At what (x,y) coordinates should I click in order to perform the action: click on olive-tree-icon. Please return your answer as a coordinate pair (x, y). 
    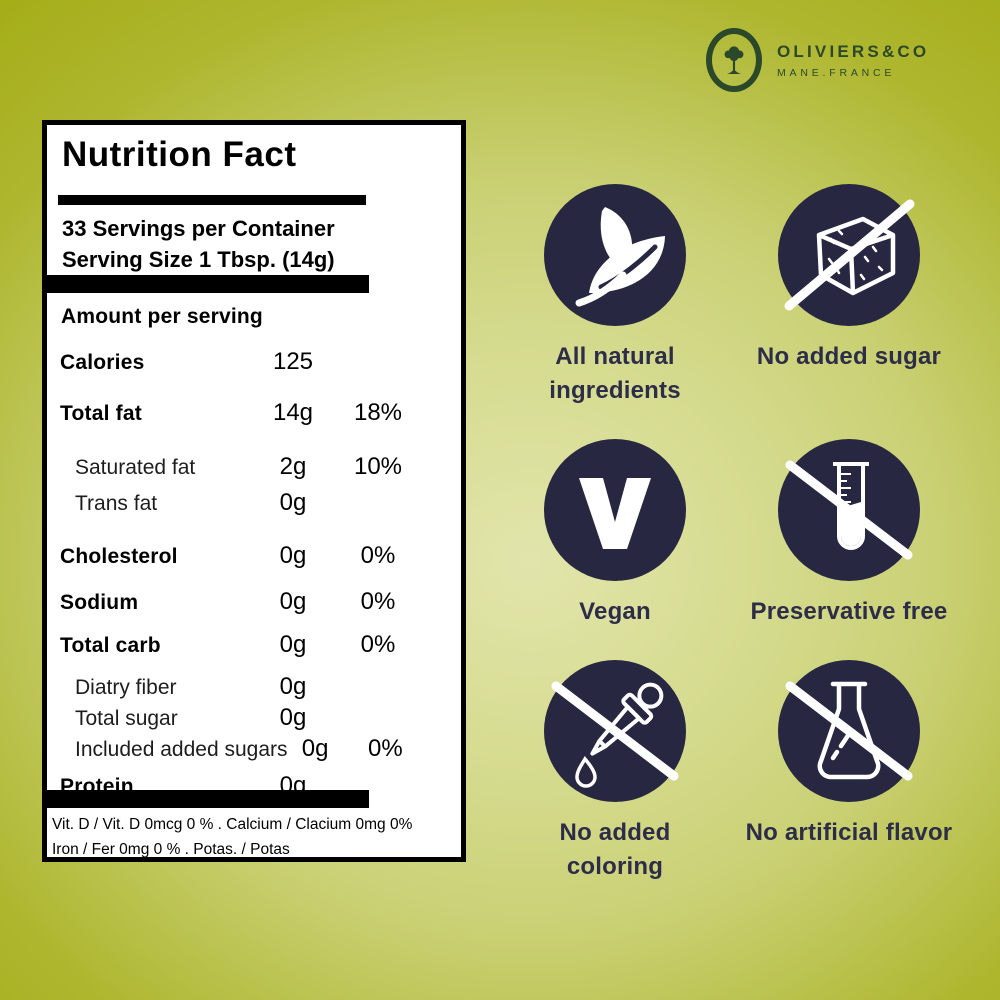
    Looking at the image, I should click on (734, 60).